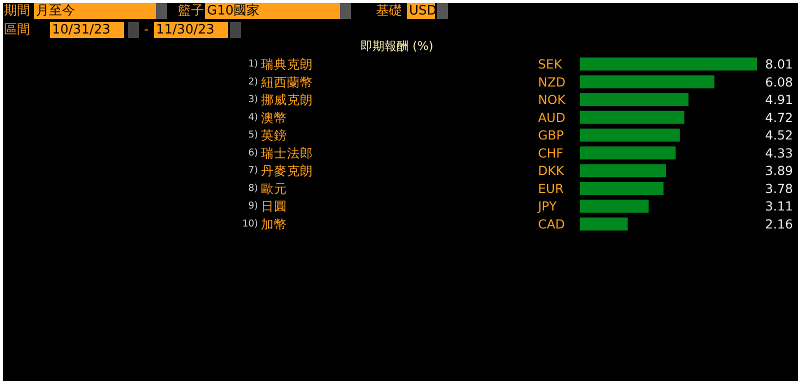  What do you see at coordinates (397, 46) in the screenshot?
I see `text: 即期報酬 (%)` at bounding box center [397, 46].